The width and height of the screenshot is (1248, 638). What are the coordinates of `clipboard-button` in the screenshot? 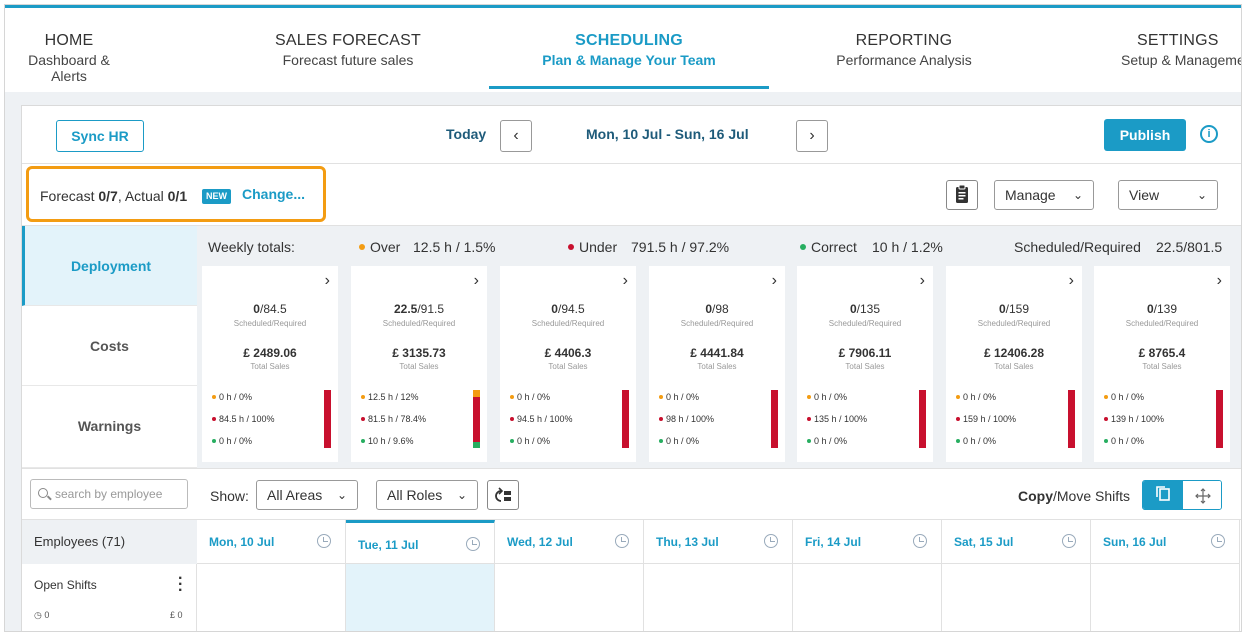 It's located at (962, 195).